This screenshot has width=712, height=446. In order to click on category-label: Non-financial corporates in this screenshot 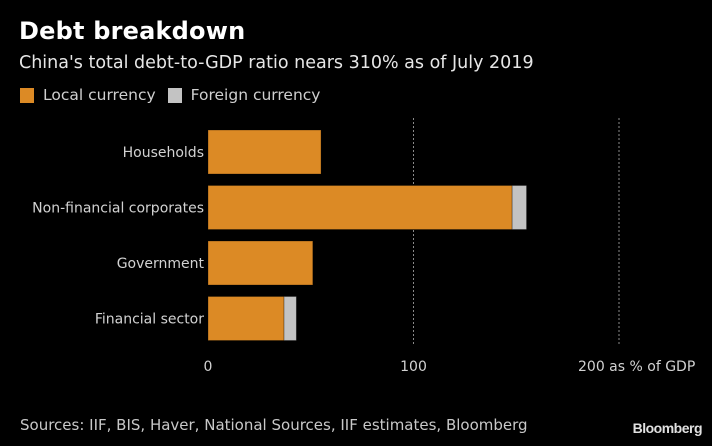, I will do `click(118, 209)`.